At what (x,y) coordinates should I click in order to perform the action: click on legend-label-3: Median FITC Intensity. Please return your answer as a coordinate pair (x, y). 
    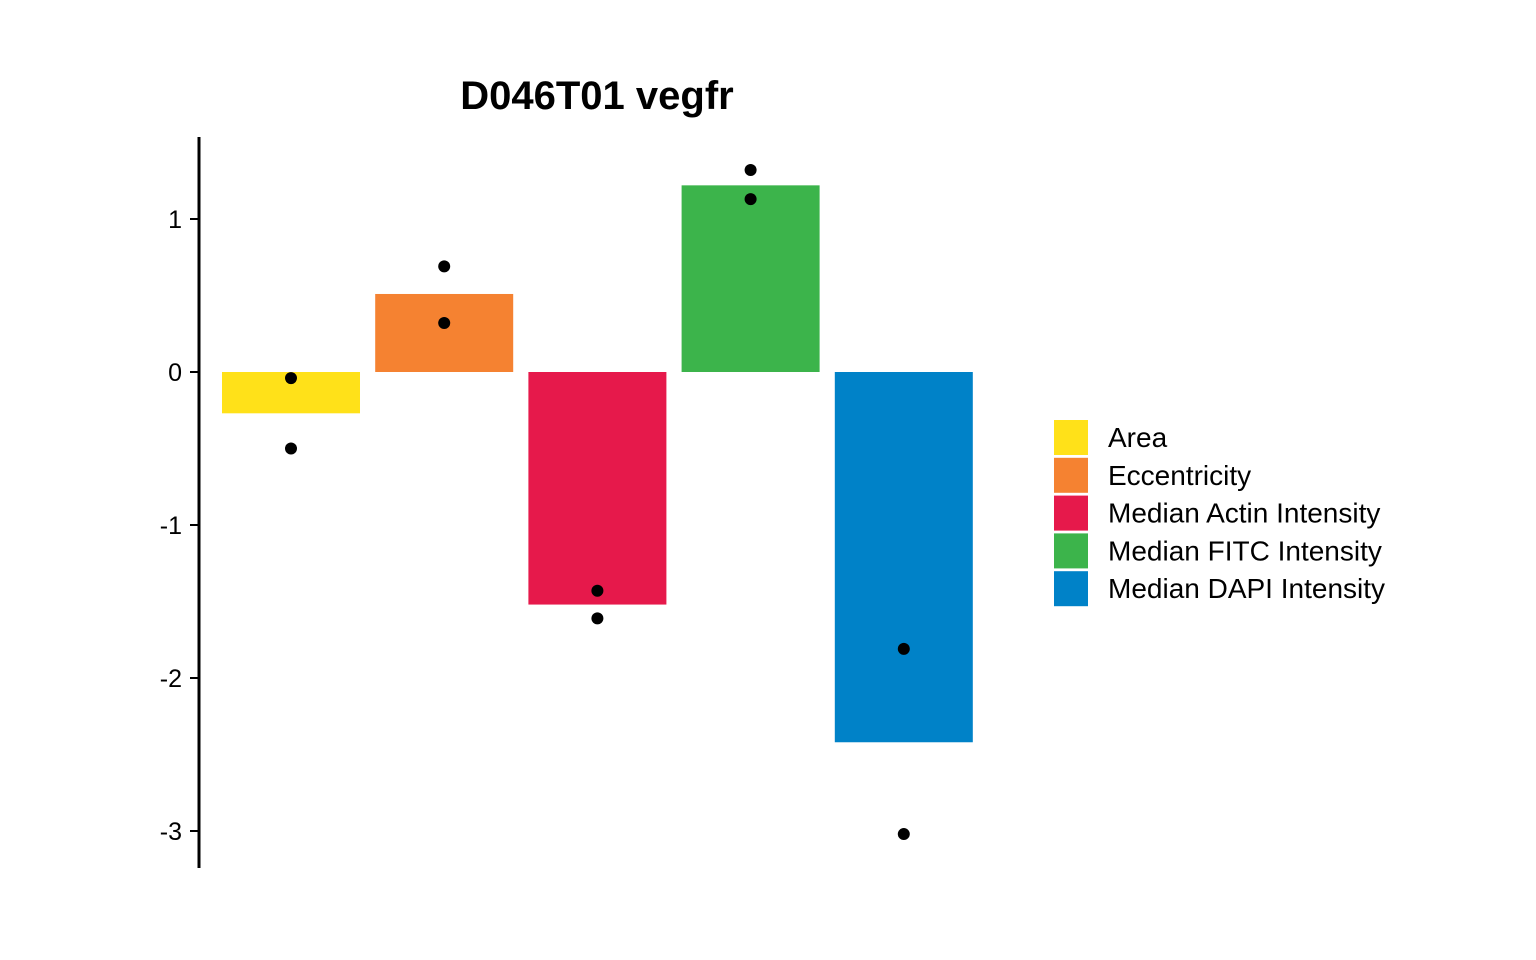
    Looking at the image, I should click on (1245, 550).